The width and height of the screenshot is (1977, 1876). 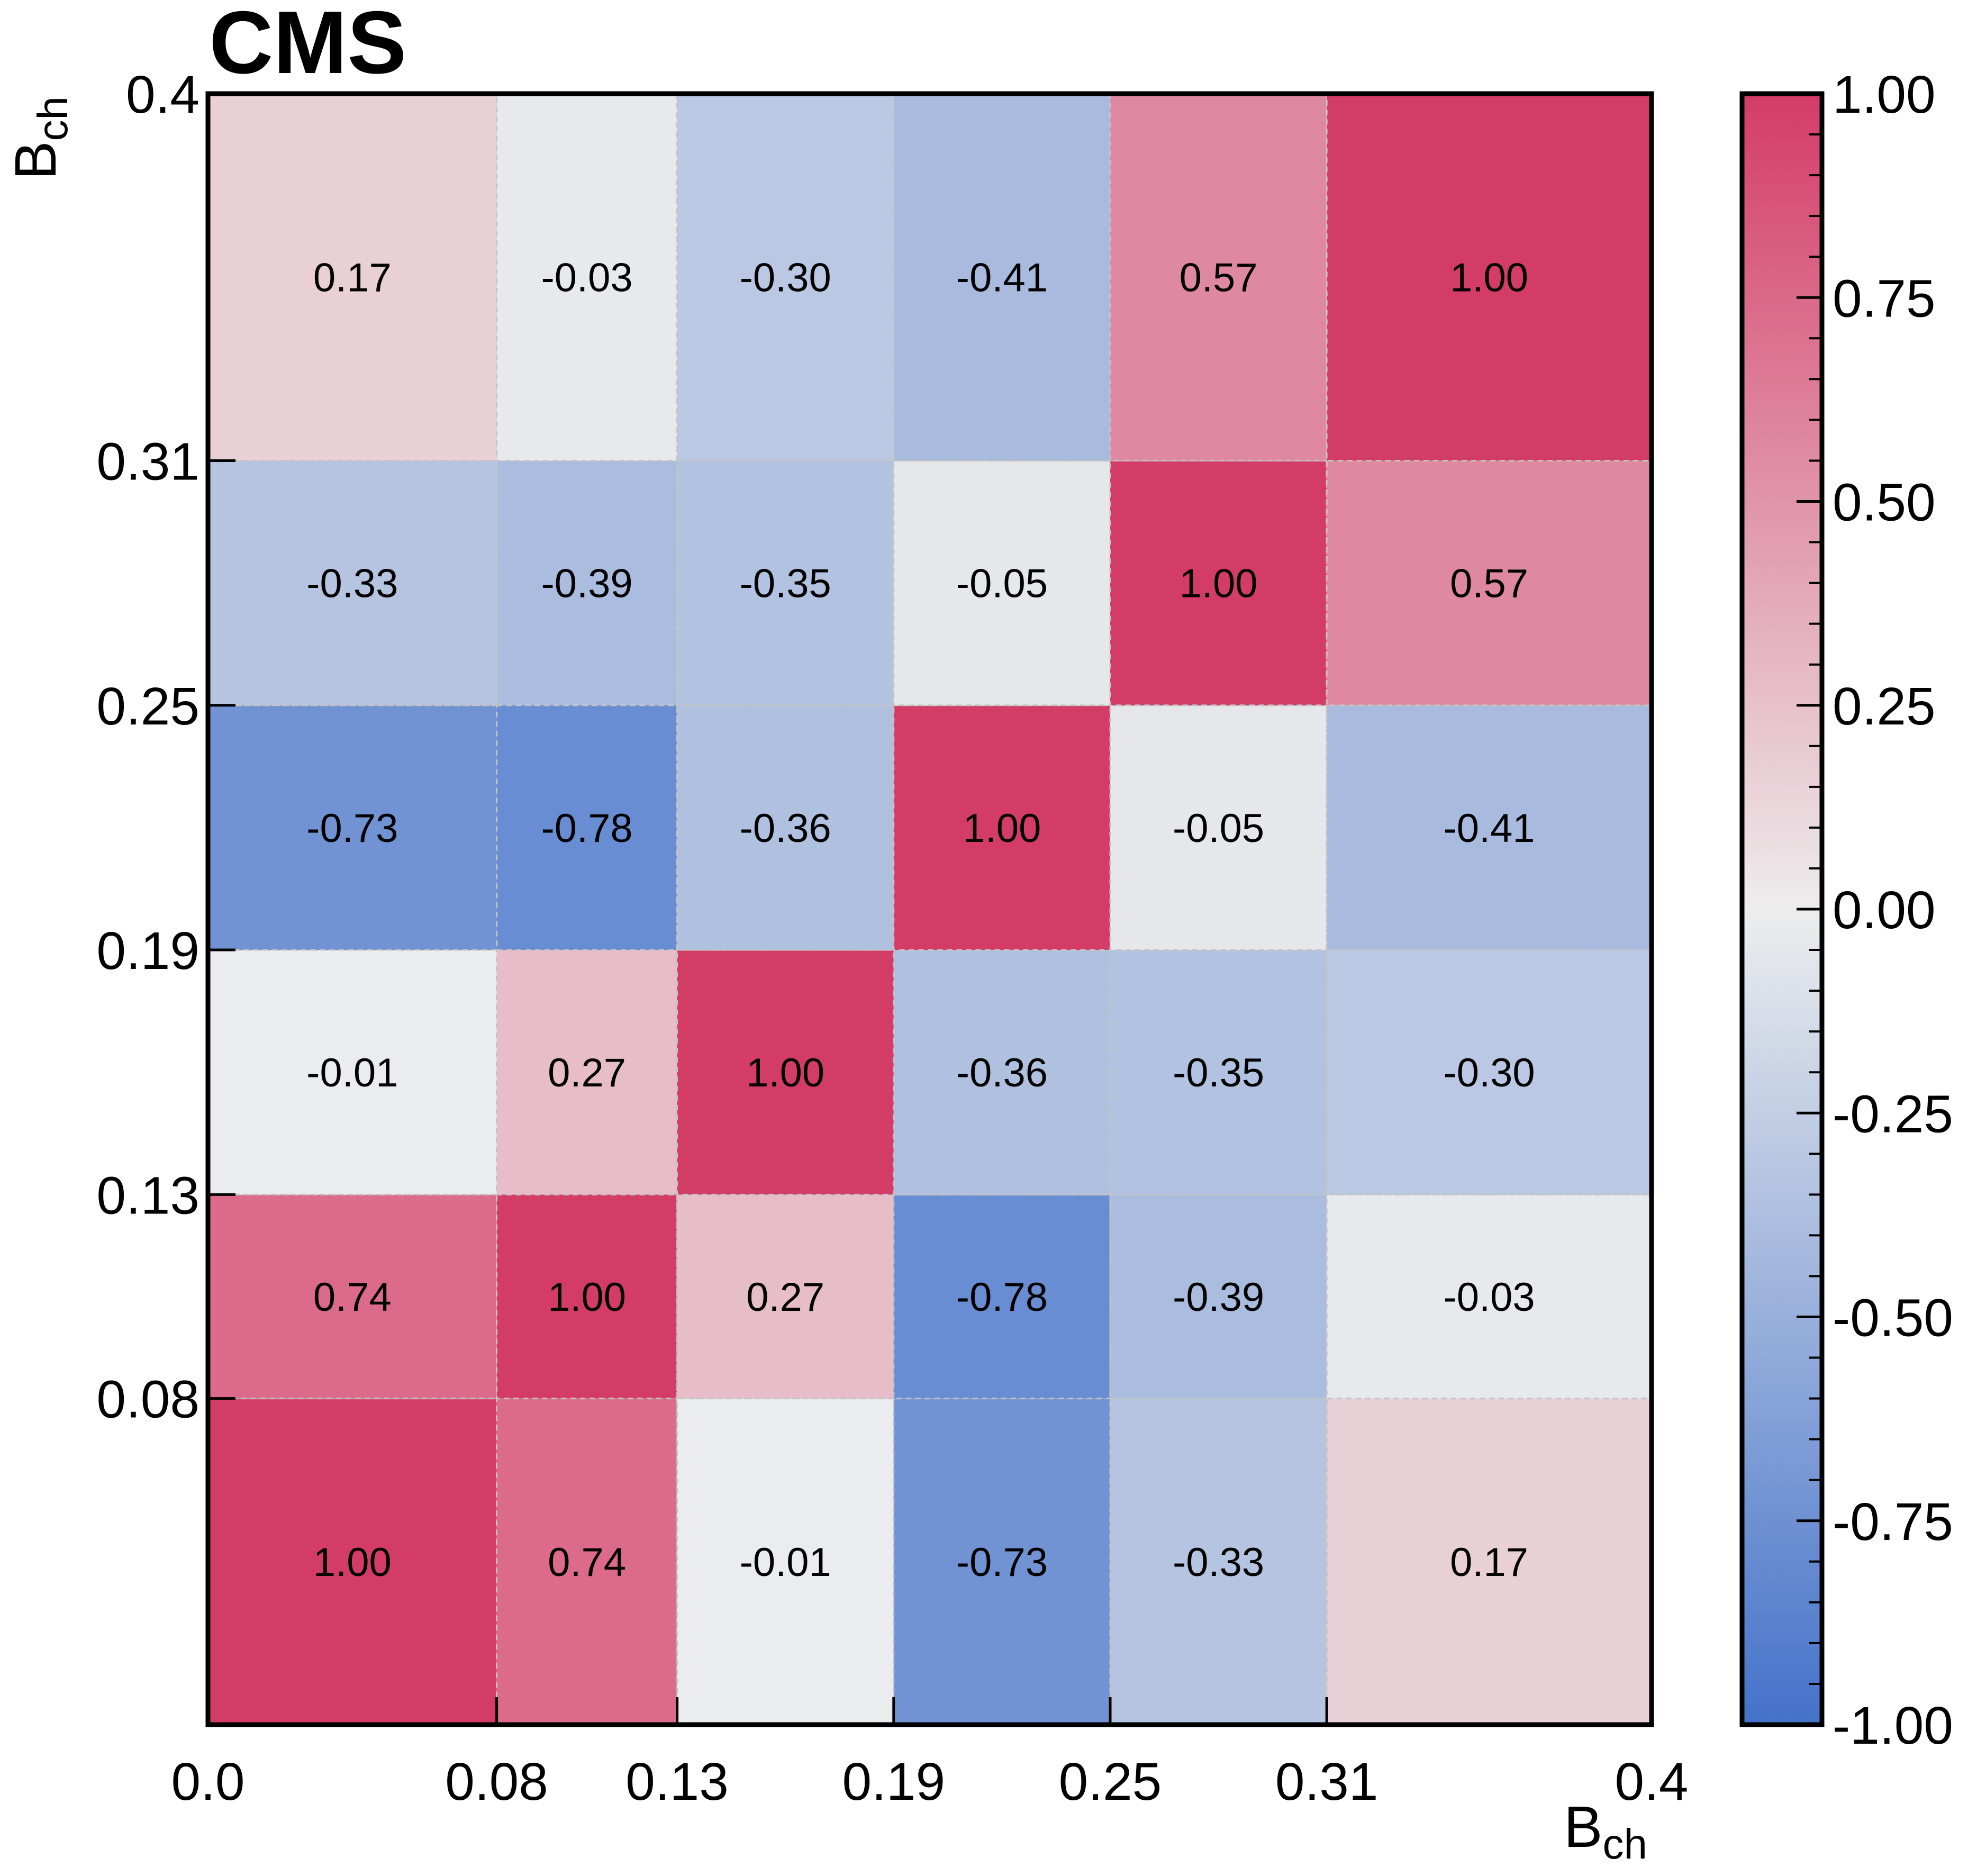 I want to click on colorbar-tick-label-4: 0.00, so click(x=1885, y=910).